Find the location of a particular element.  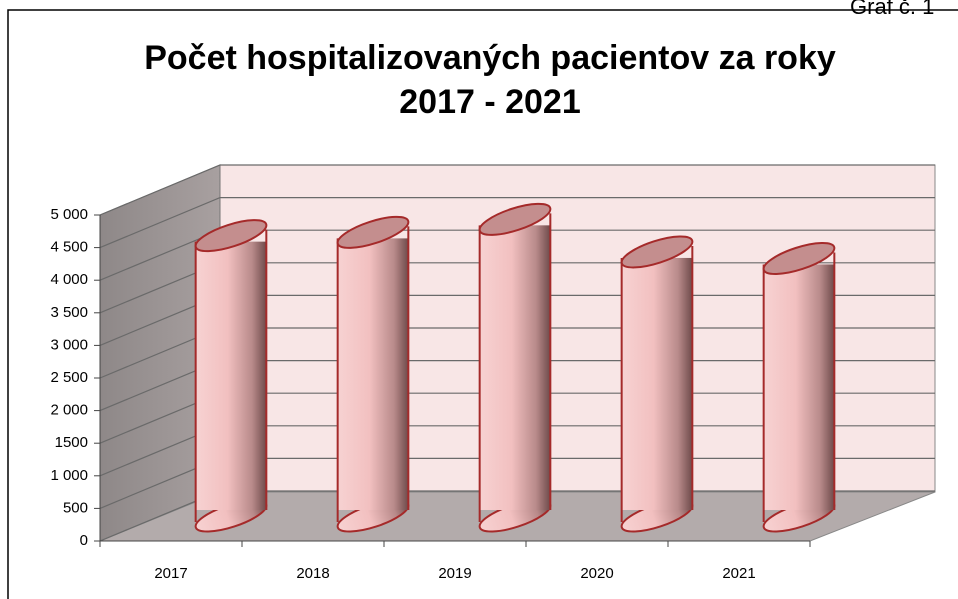

y-tick-label: 2 500 is located at coordinates (69, 377).